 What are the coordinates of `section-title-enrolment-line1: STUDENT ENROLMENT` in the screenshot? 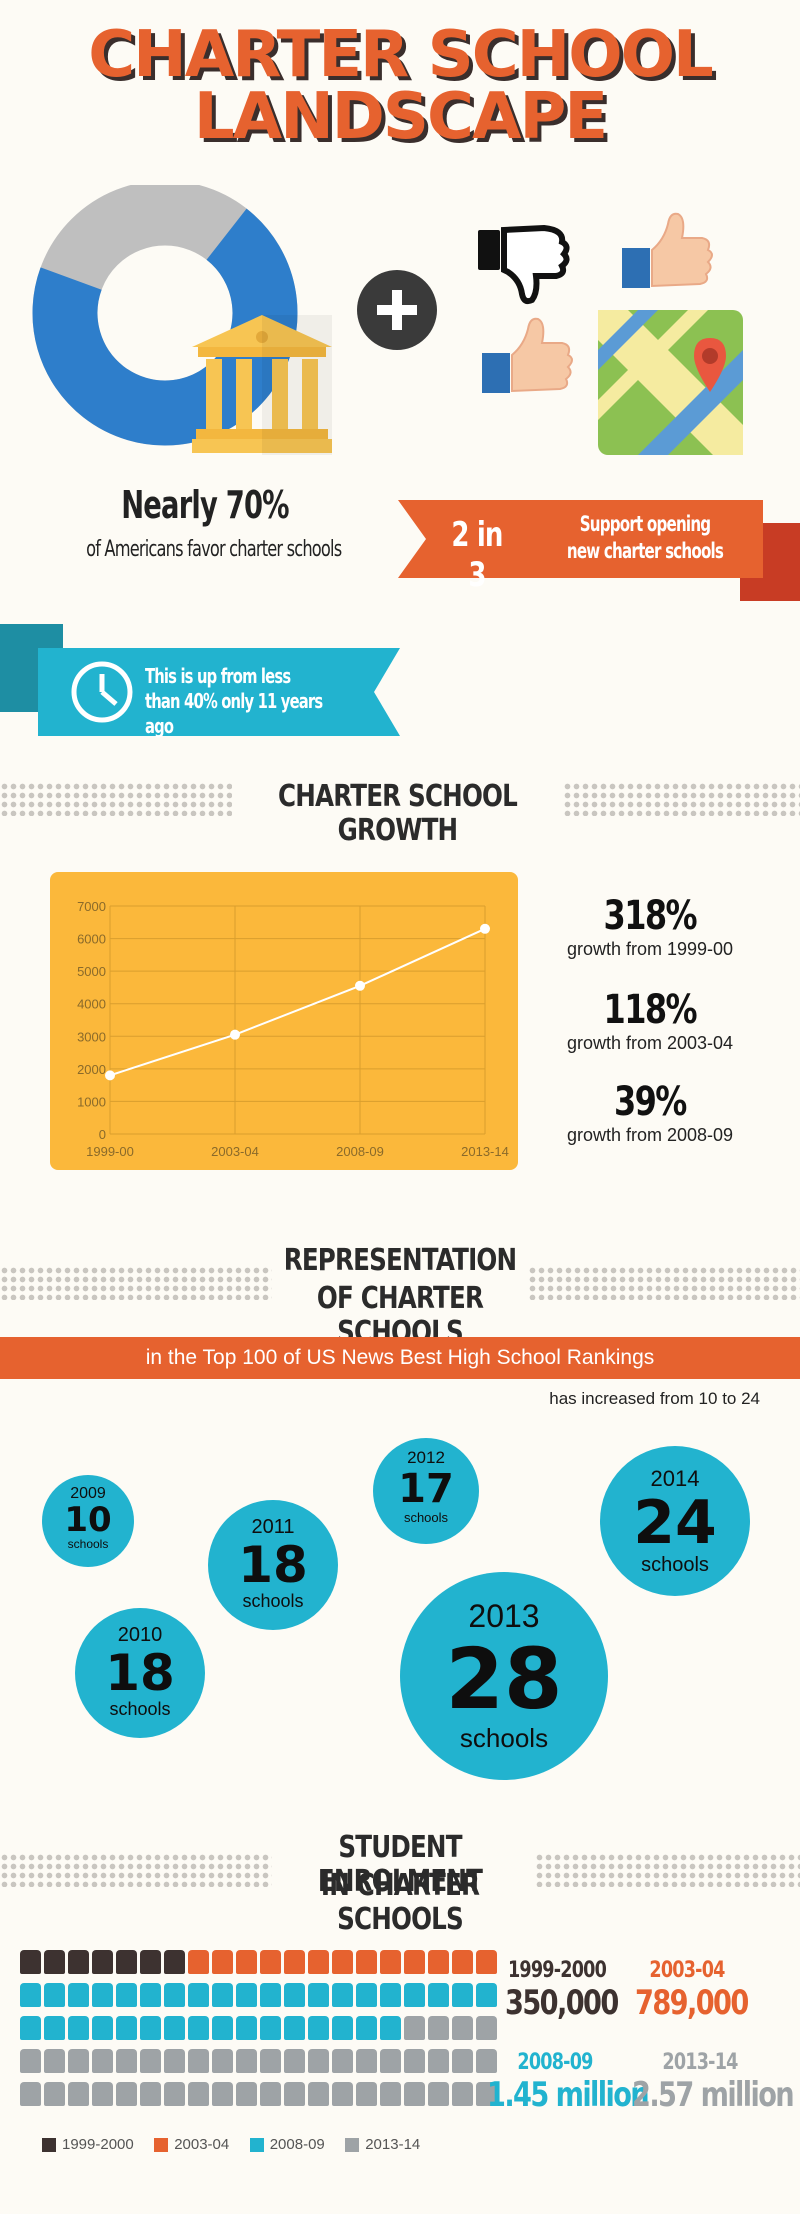 It's located at (400, 1864).